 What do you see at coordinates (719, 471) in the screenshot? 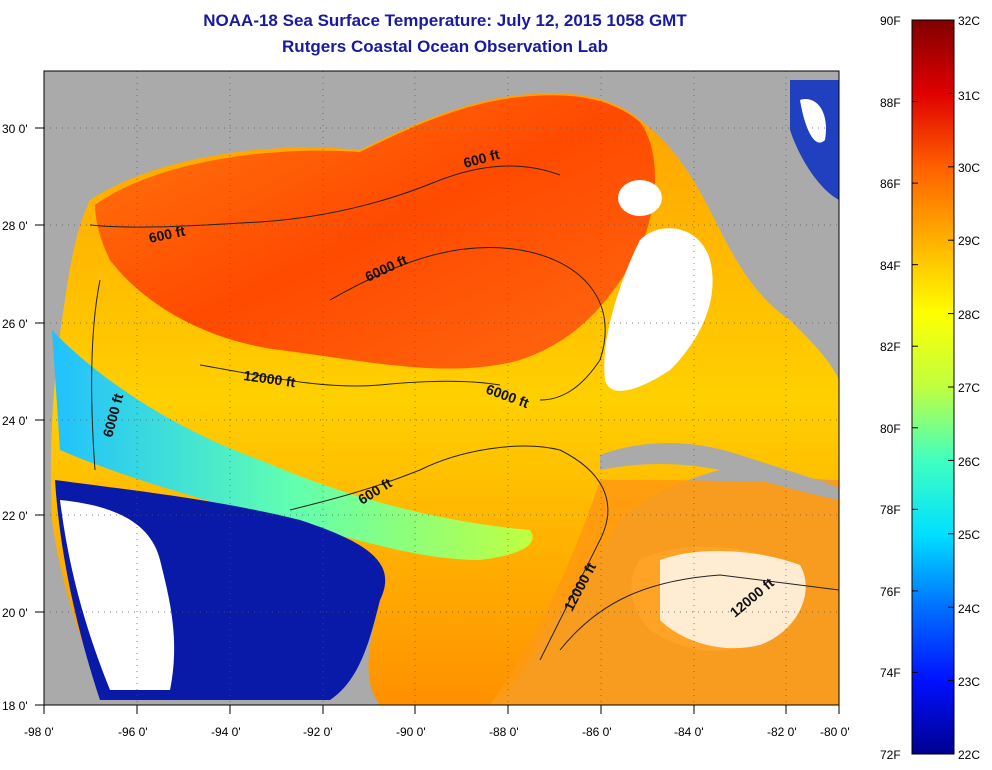
I see `cuba-land` at bounding box center [719, 471].